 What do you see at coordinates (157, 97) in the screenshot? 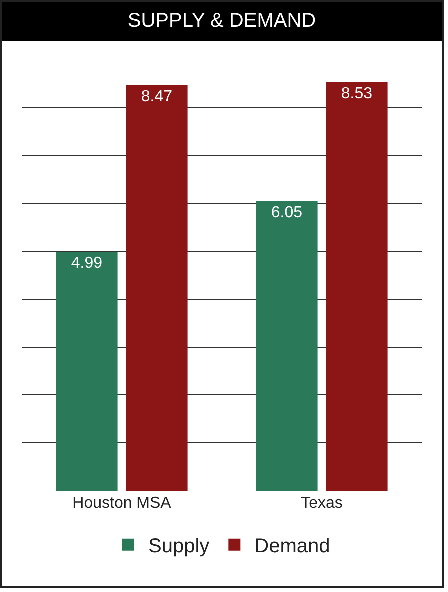
I see `data-label: 8.47` at bounding box center [157, 97].